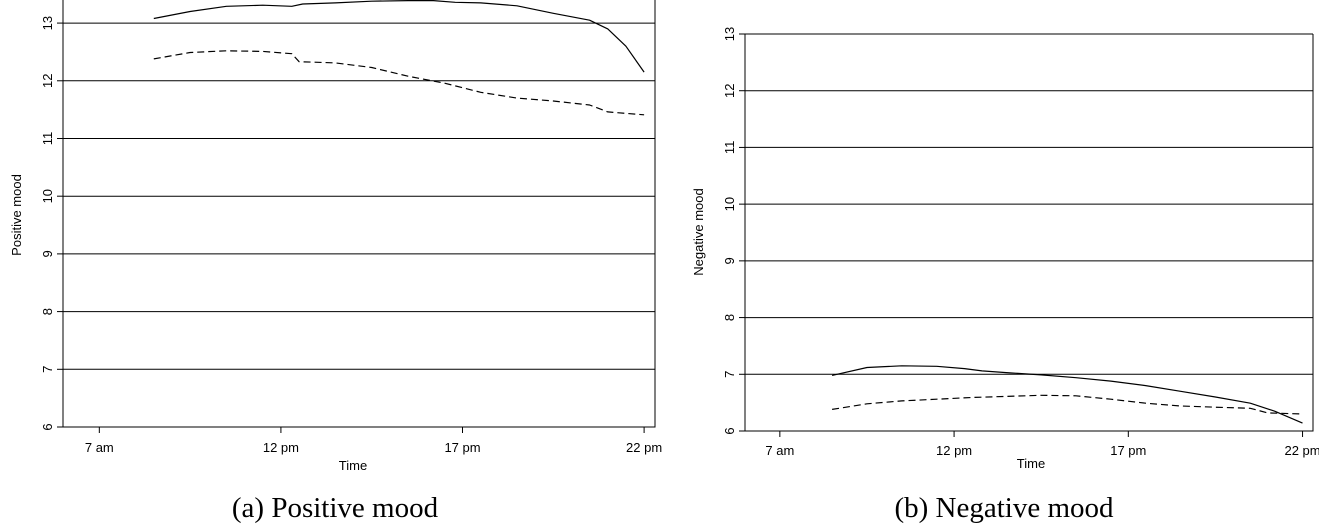 The height and width of the screenshot is (529, 1319). Describe the element at coordinates (335, 508) in the screenshot. I see `panel-caption: (a) Positive mood` at that location.